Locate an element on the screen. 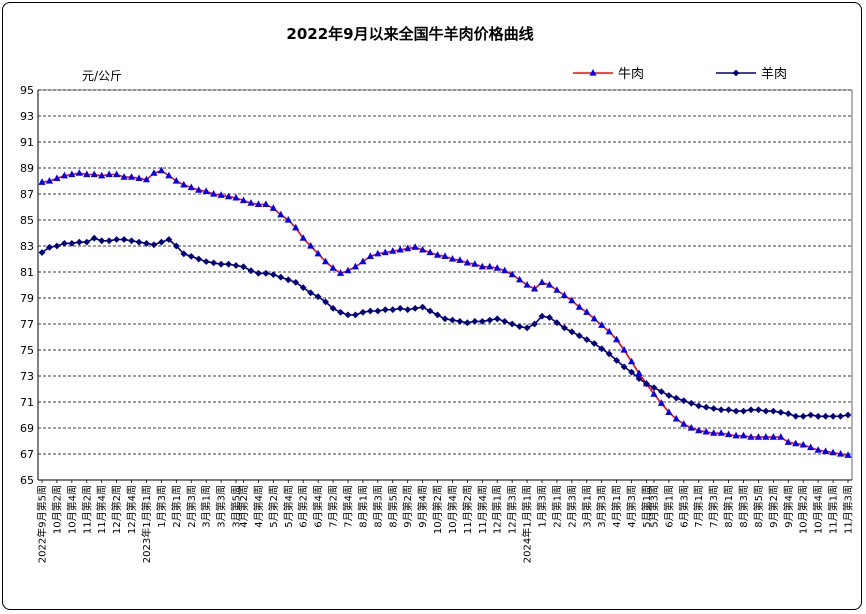 The width and height of the screenshot is (866, 614). x-tick-label: 10月第4周 is located at coordinates (452, 509).